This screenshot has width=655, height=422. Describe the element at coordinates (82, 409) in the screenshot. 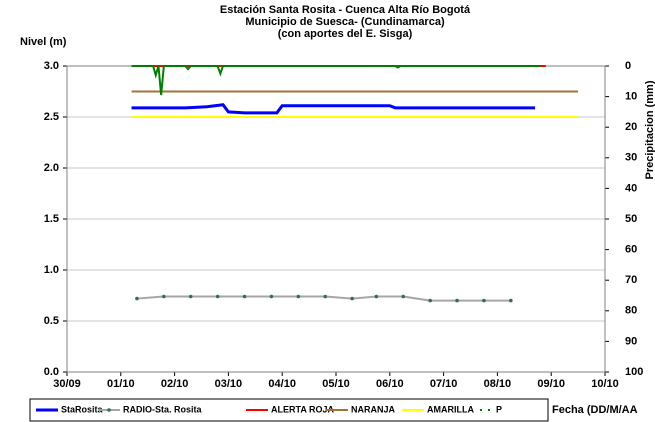

I see `legend-label: StaRosita` at that location.